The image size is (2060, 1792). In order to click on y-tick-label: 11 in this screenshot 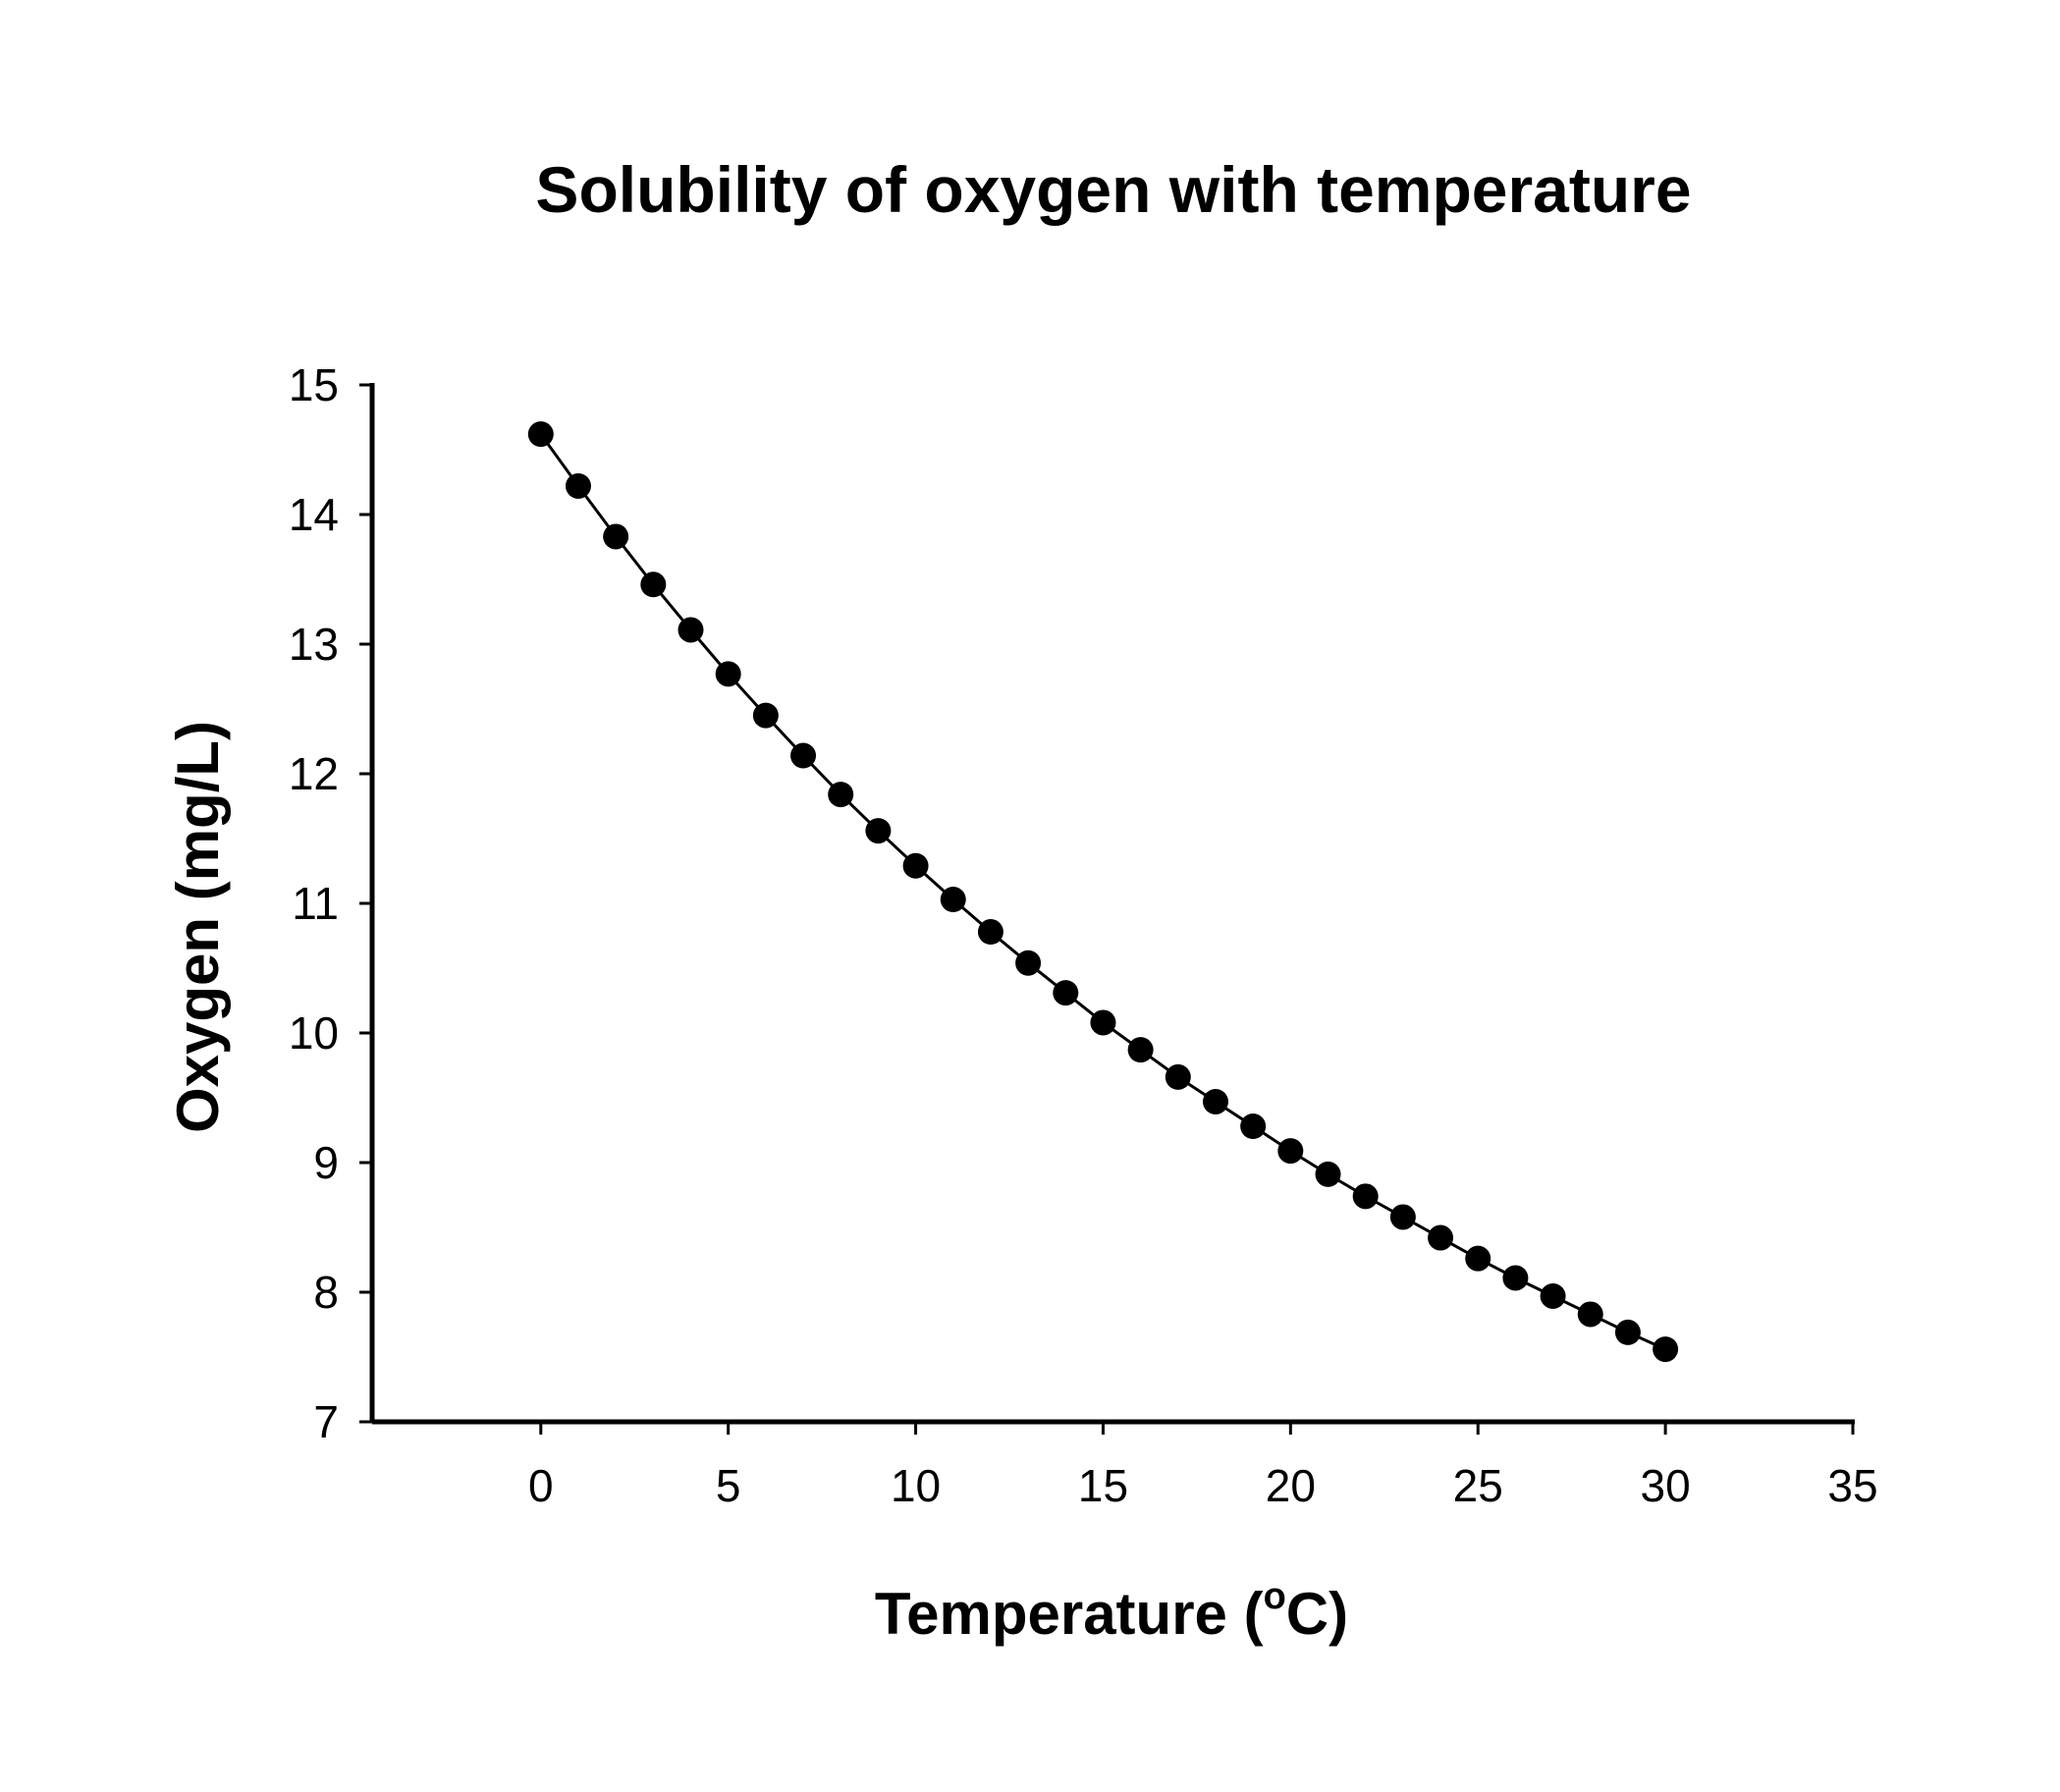, I will do `click(315, 903)`.